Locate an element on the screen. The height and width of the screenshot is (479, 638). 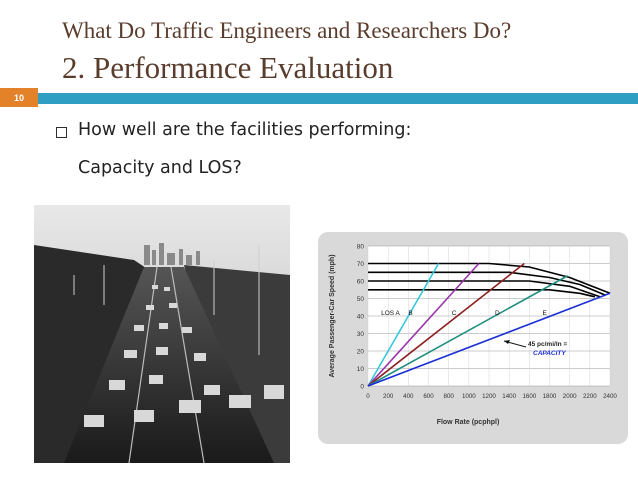
capacity-annotation-line2: CAPACITY is located at coordinates (549, 353).